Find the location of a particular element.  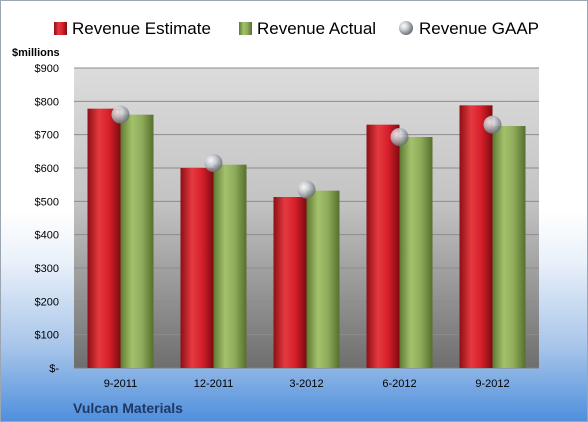

y-tick-label: $700 is located at coordinates (47, 136).